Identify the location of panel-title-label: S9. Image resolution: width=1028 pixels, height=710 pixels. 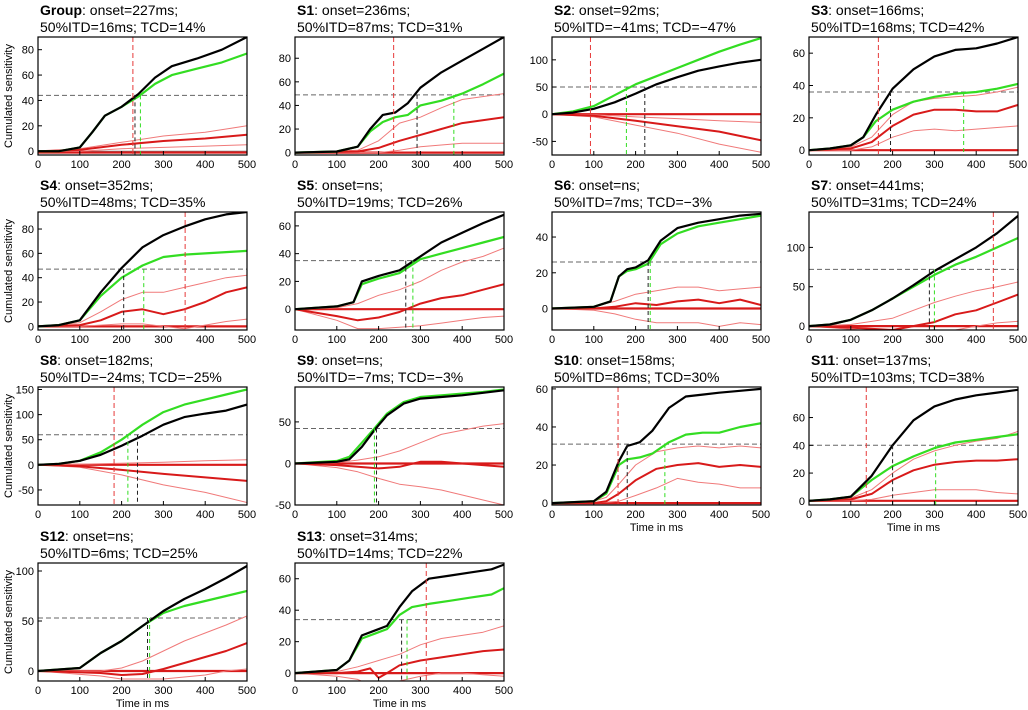
(305, 360).